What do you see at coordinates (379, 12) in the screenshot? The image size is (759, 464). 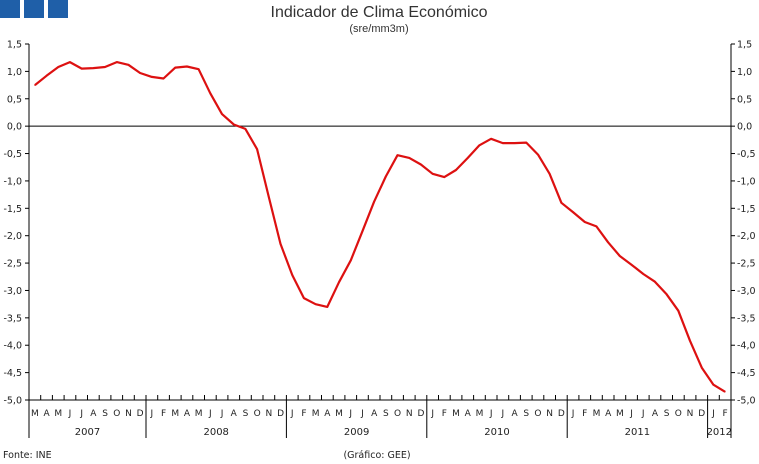 I see `chart-title: Indicador de Clima Económico` at bounding box center [379, 12].